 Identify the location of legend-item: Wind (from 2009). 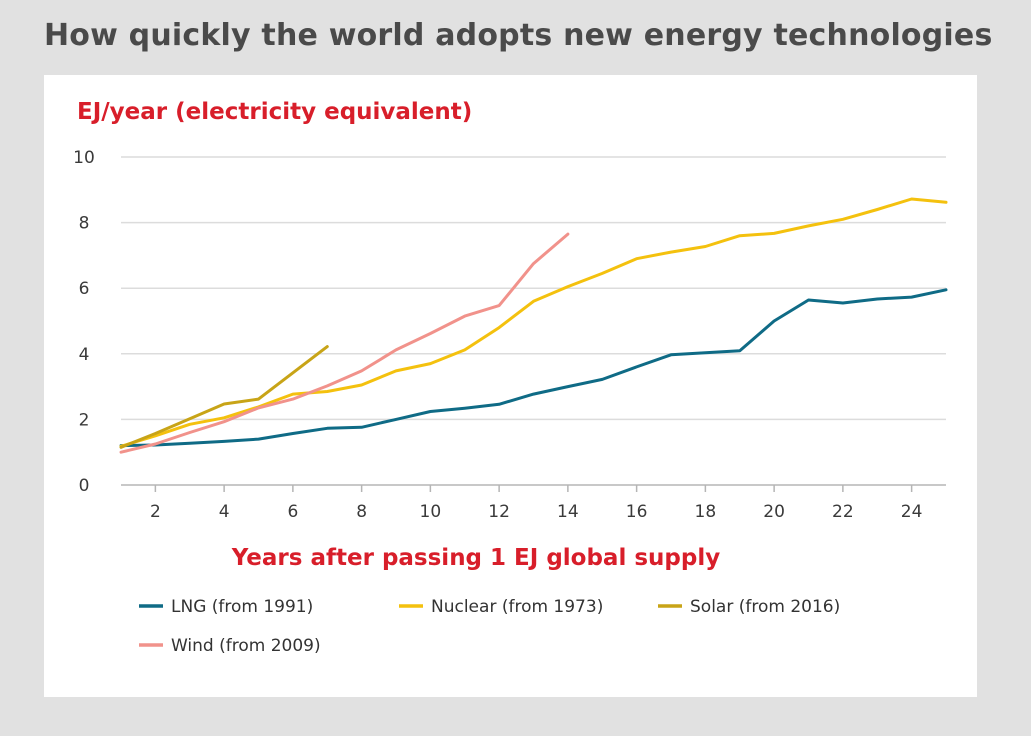
(230, 646).